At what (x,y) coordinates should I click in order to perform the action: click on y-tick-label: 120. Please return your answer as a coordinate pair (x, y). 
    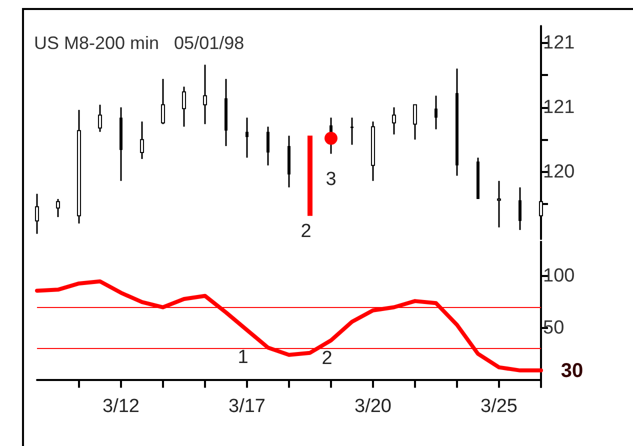
    Looking at the image, I should click on (559, 171).